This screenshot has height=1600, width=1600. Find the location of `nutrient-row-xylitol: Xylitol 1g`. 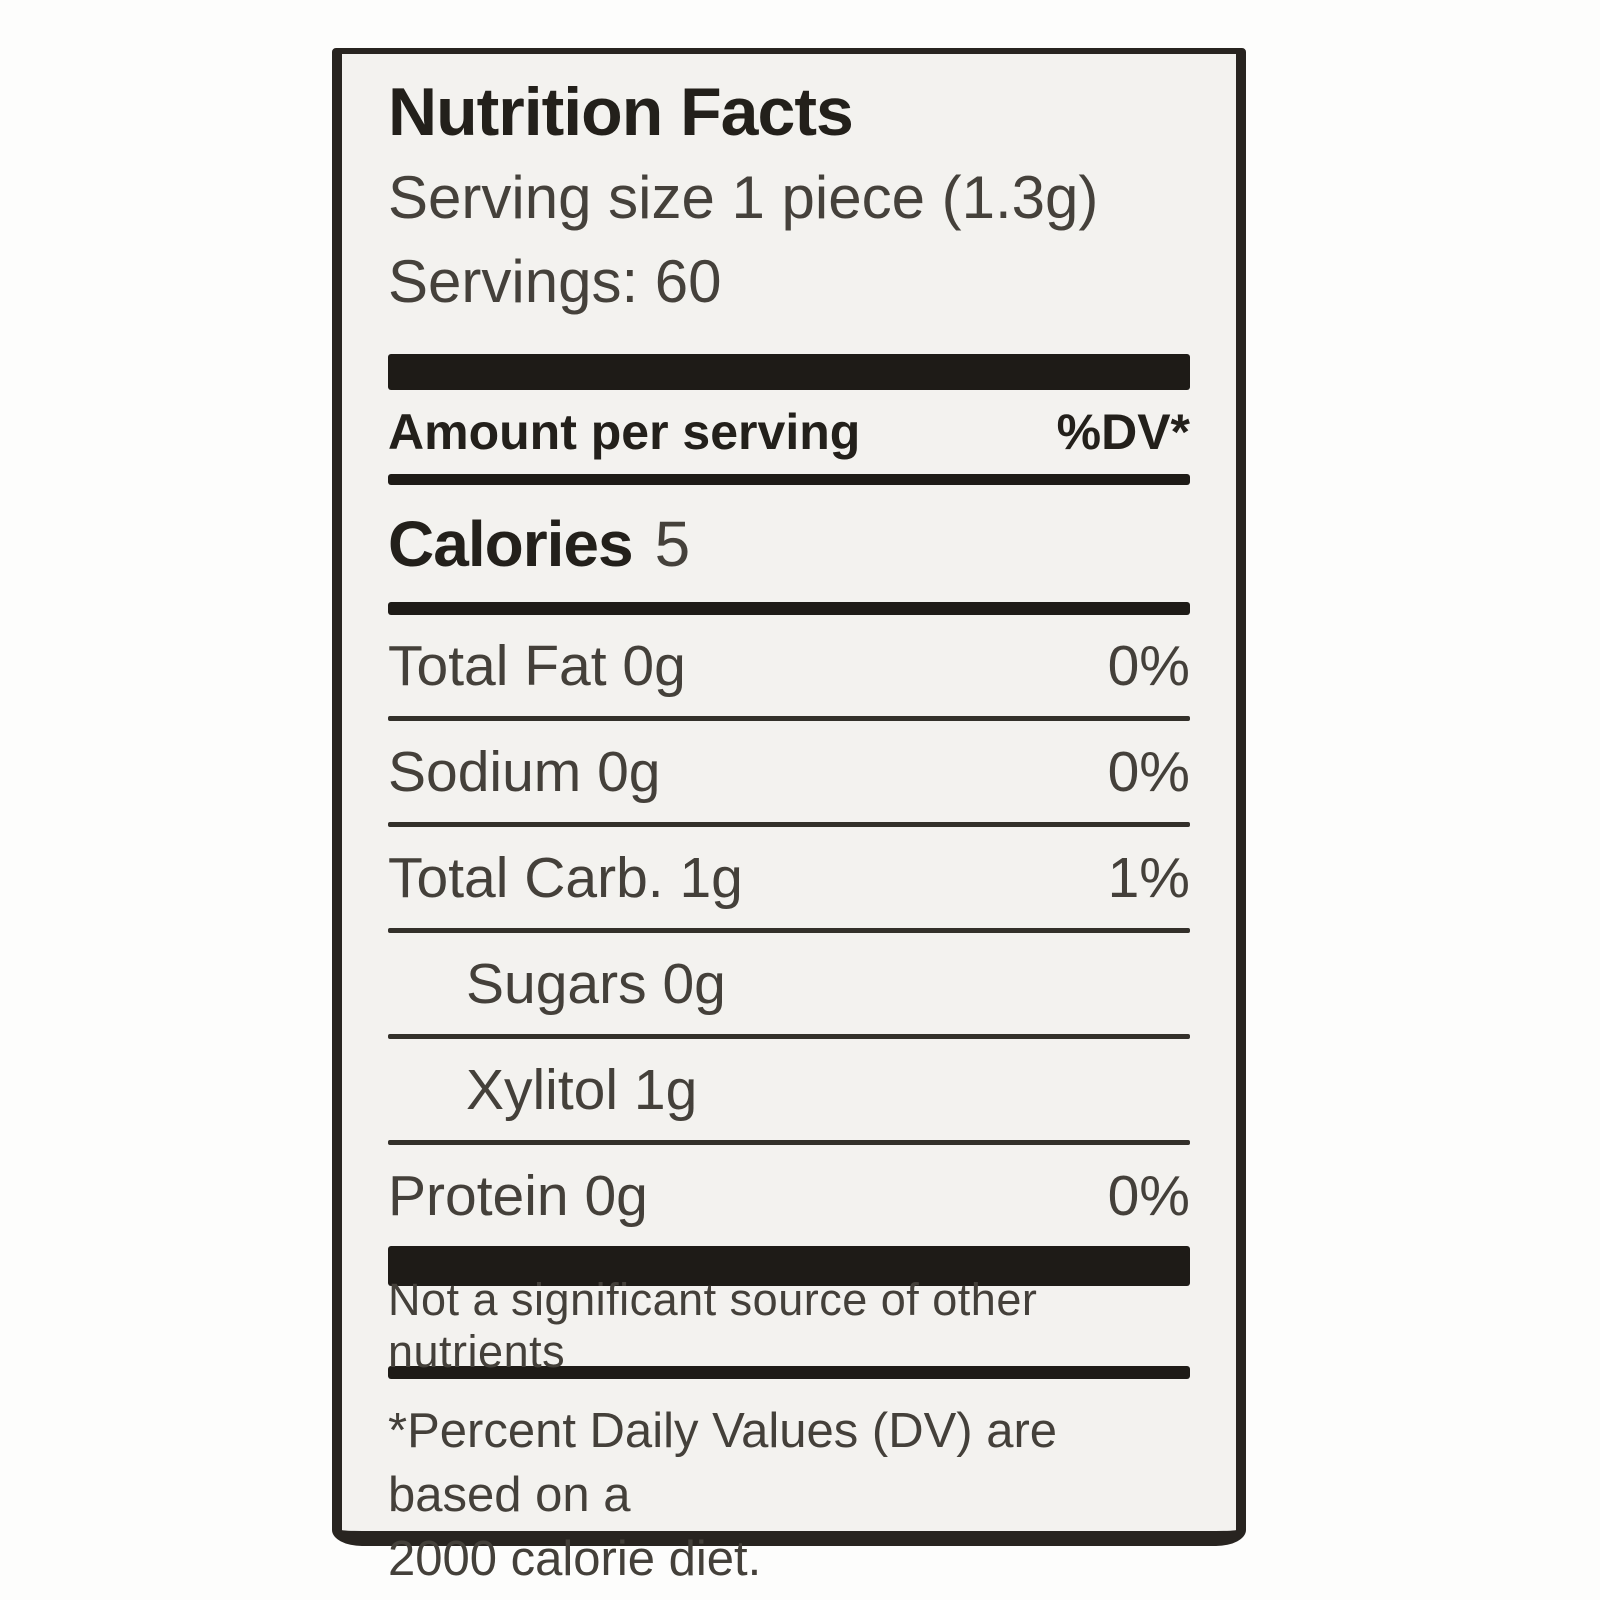

nutrient-row-xylitol: Xylitol 1g is located at coordinates (789, 1089).